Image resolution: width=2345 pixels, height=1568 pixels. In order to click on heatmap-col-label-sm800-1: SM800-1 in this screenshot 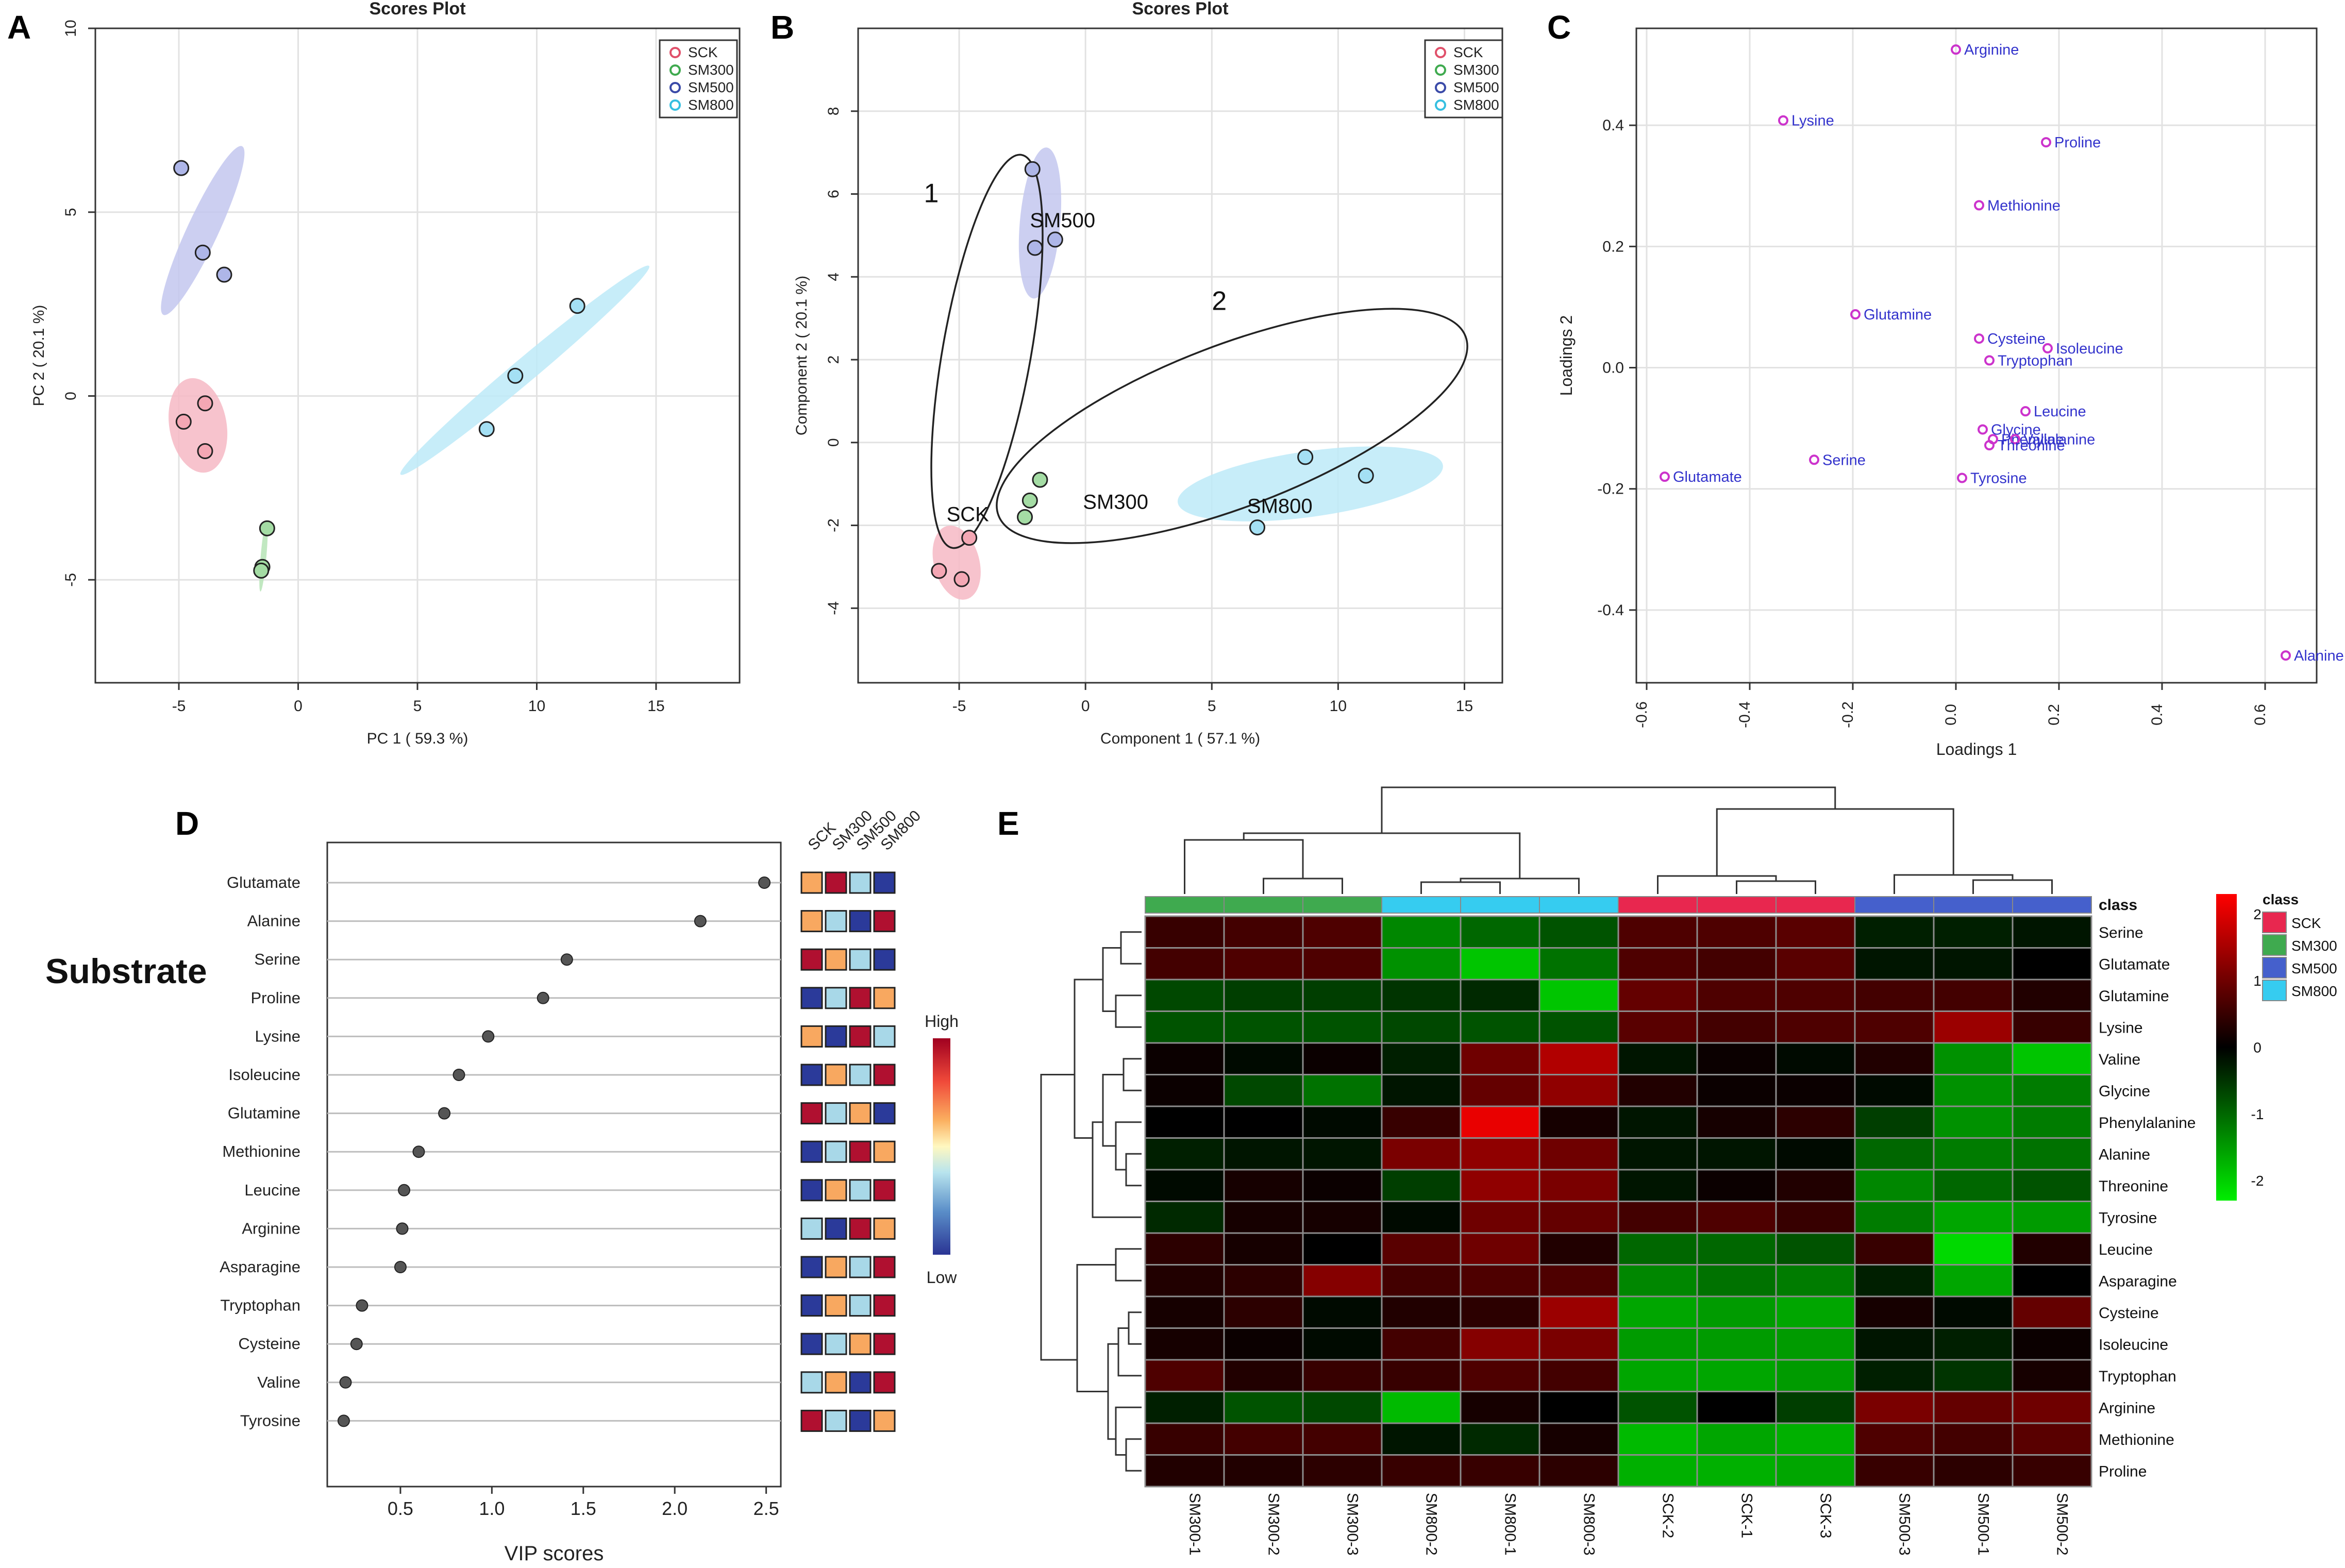, I will do `click(1510, 1524)`.